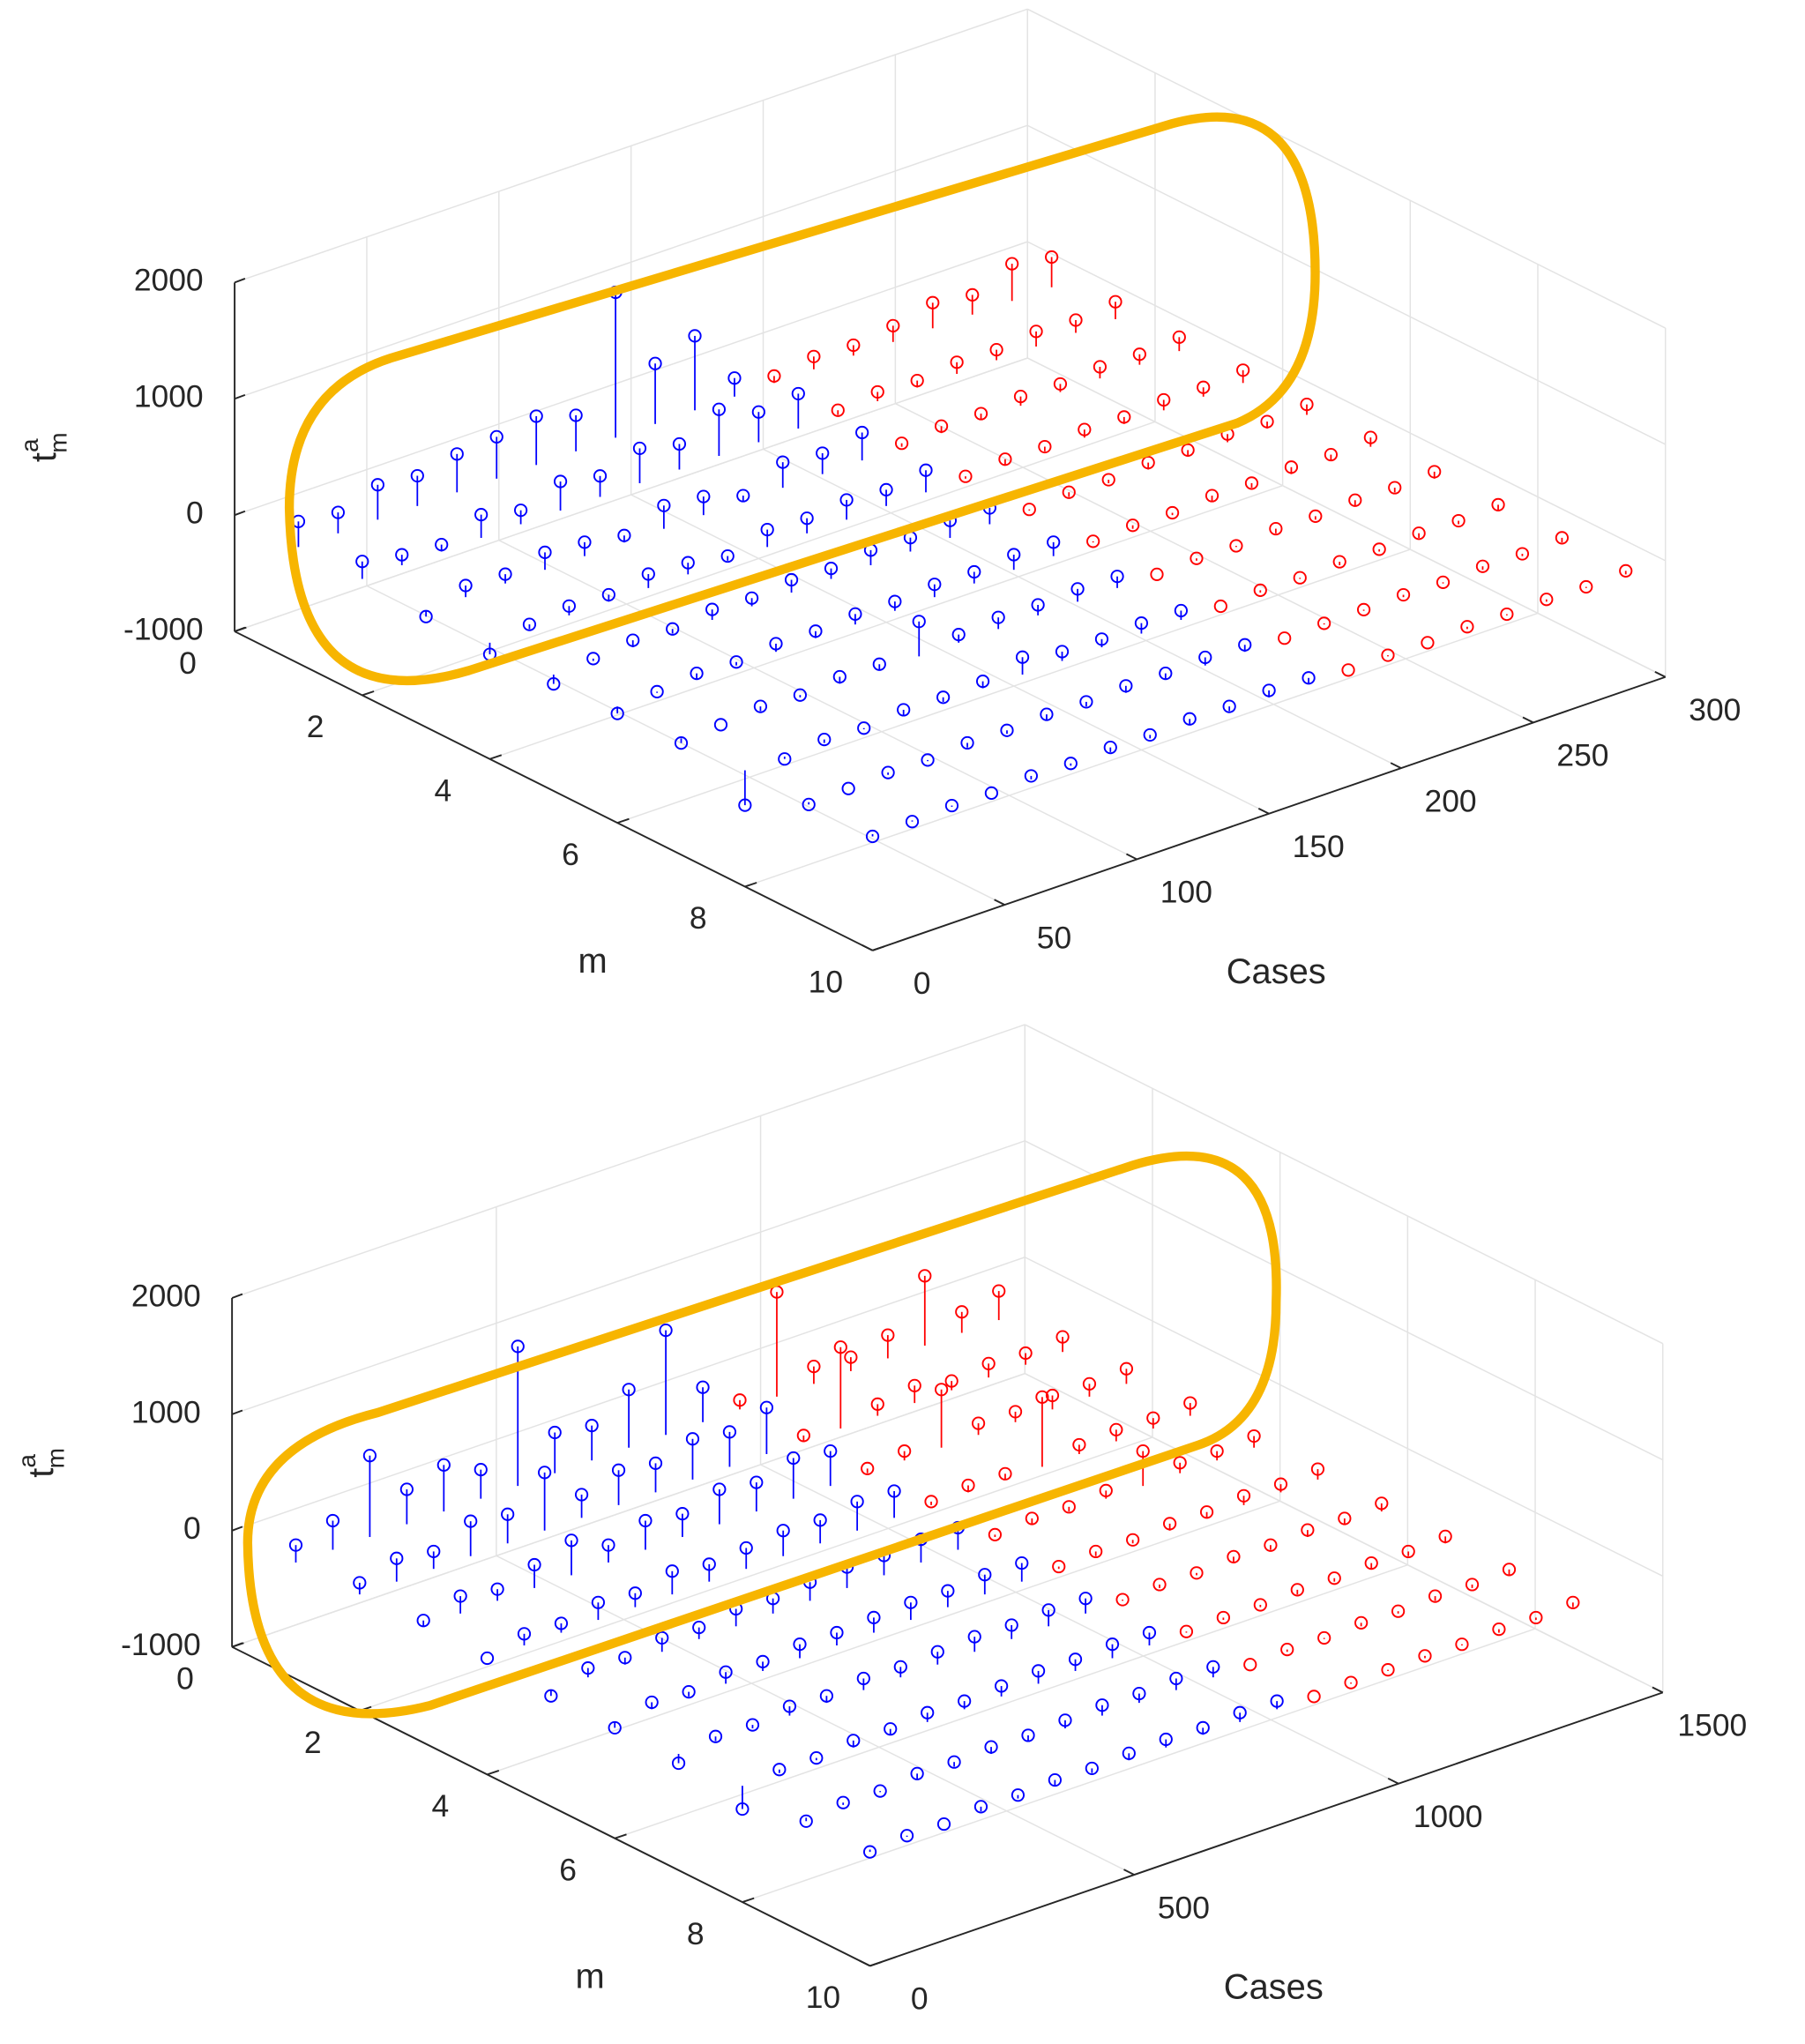 The height and width of the screenshot is (2044, 1805). Describe the element at coordinates (161, 1644) in the screenshot. I see `z-tick-label: -1000` at that location.